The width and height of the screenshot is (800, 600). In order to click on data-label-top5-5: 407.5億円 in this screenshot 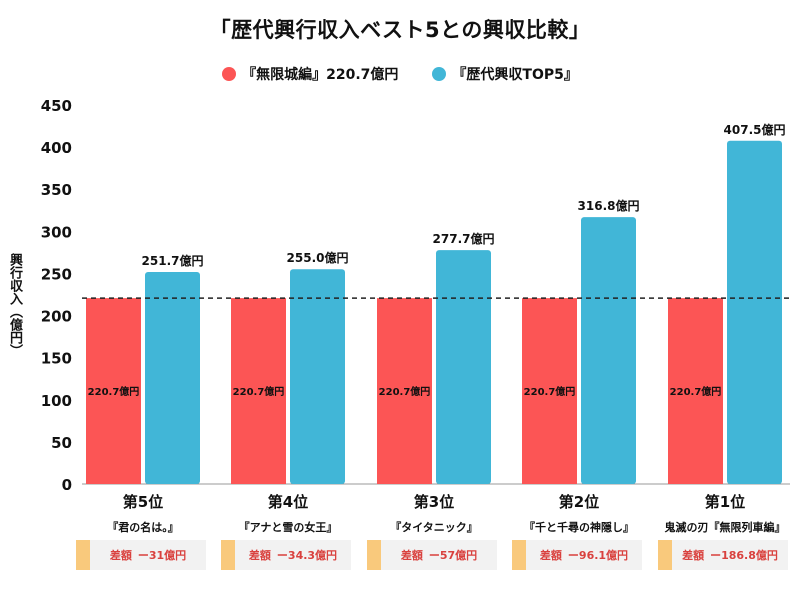, I will do `click(755, 129)`.